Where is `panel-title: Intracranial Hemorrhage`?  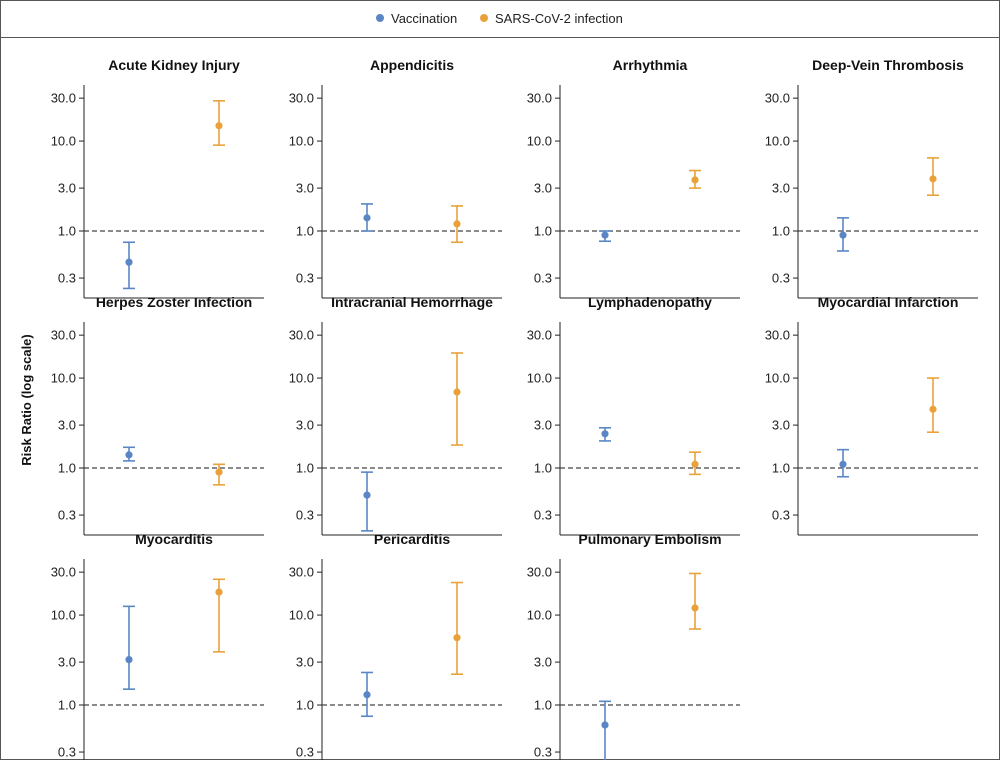 panel-title: Intracranial Hemorrhage is located at coordinates (412, 302).